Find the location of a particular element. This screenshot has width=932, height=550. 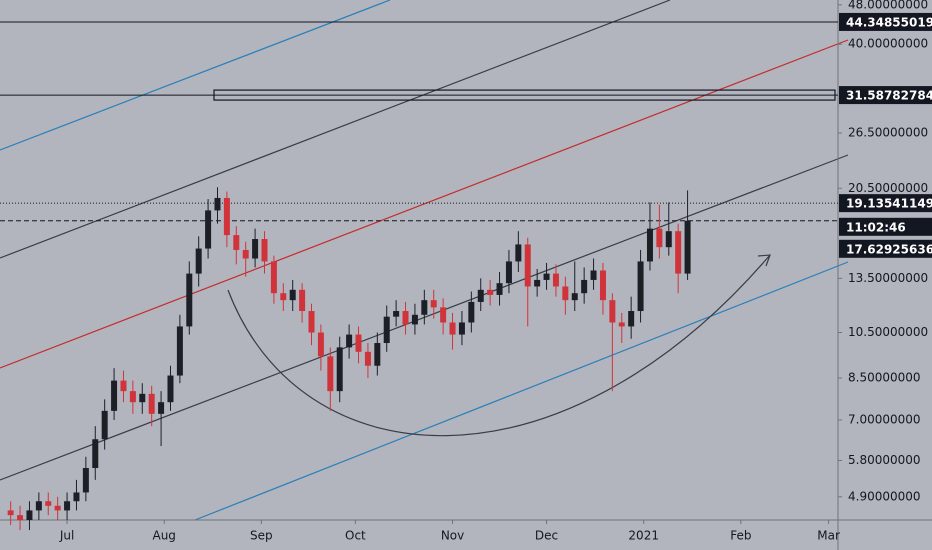

price-tag-text: 31.58782784 is located at coordinates (889, 96).